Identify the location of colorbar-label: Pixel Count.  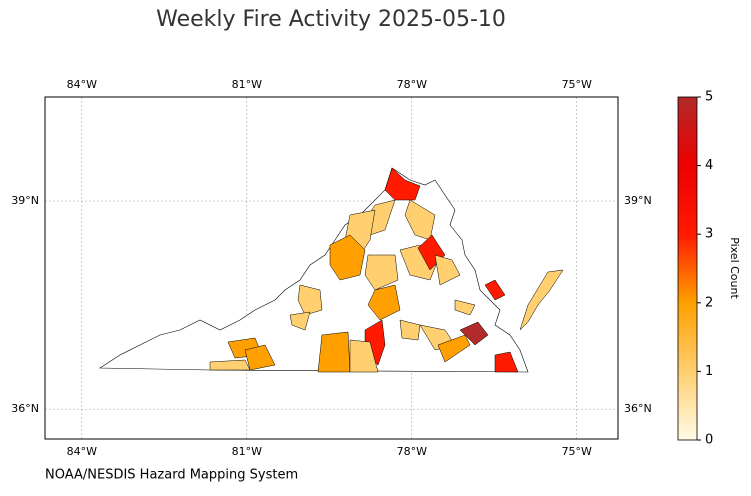
(734, 268).